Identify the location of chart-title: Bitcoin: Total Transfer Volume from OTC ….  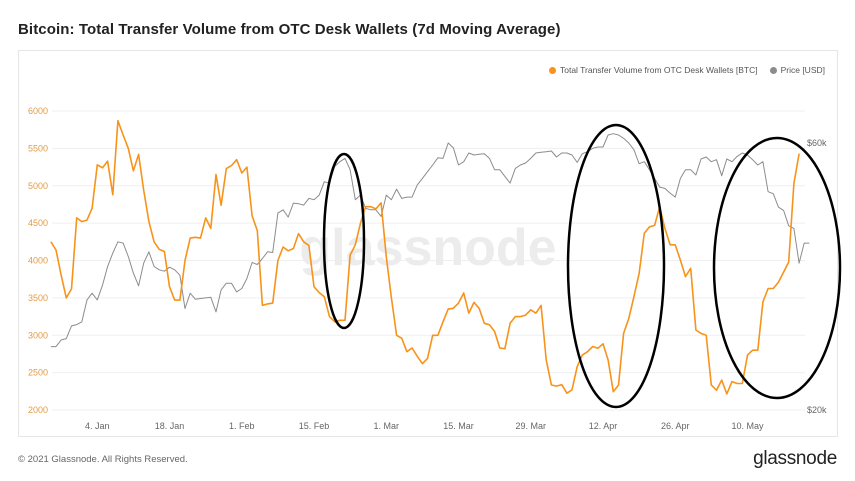
(289, 29).